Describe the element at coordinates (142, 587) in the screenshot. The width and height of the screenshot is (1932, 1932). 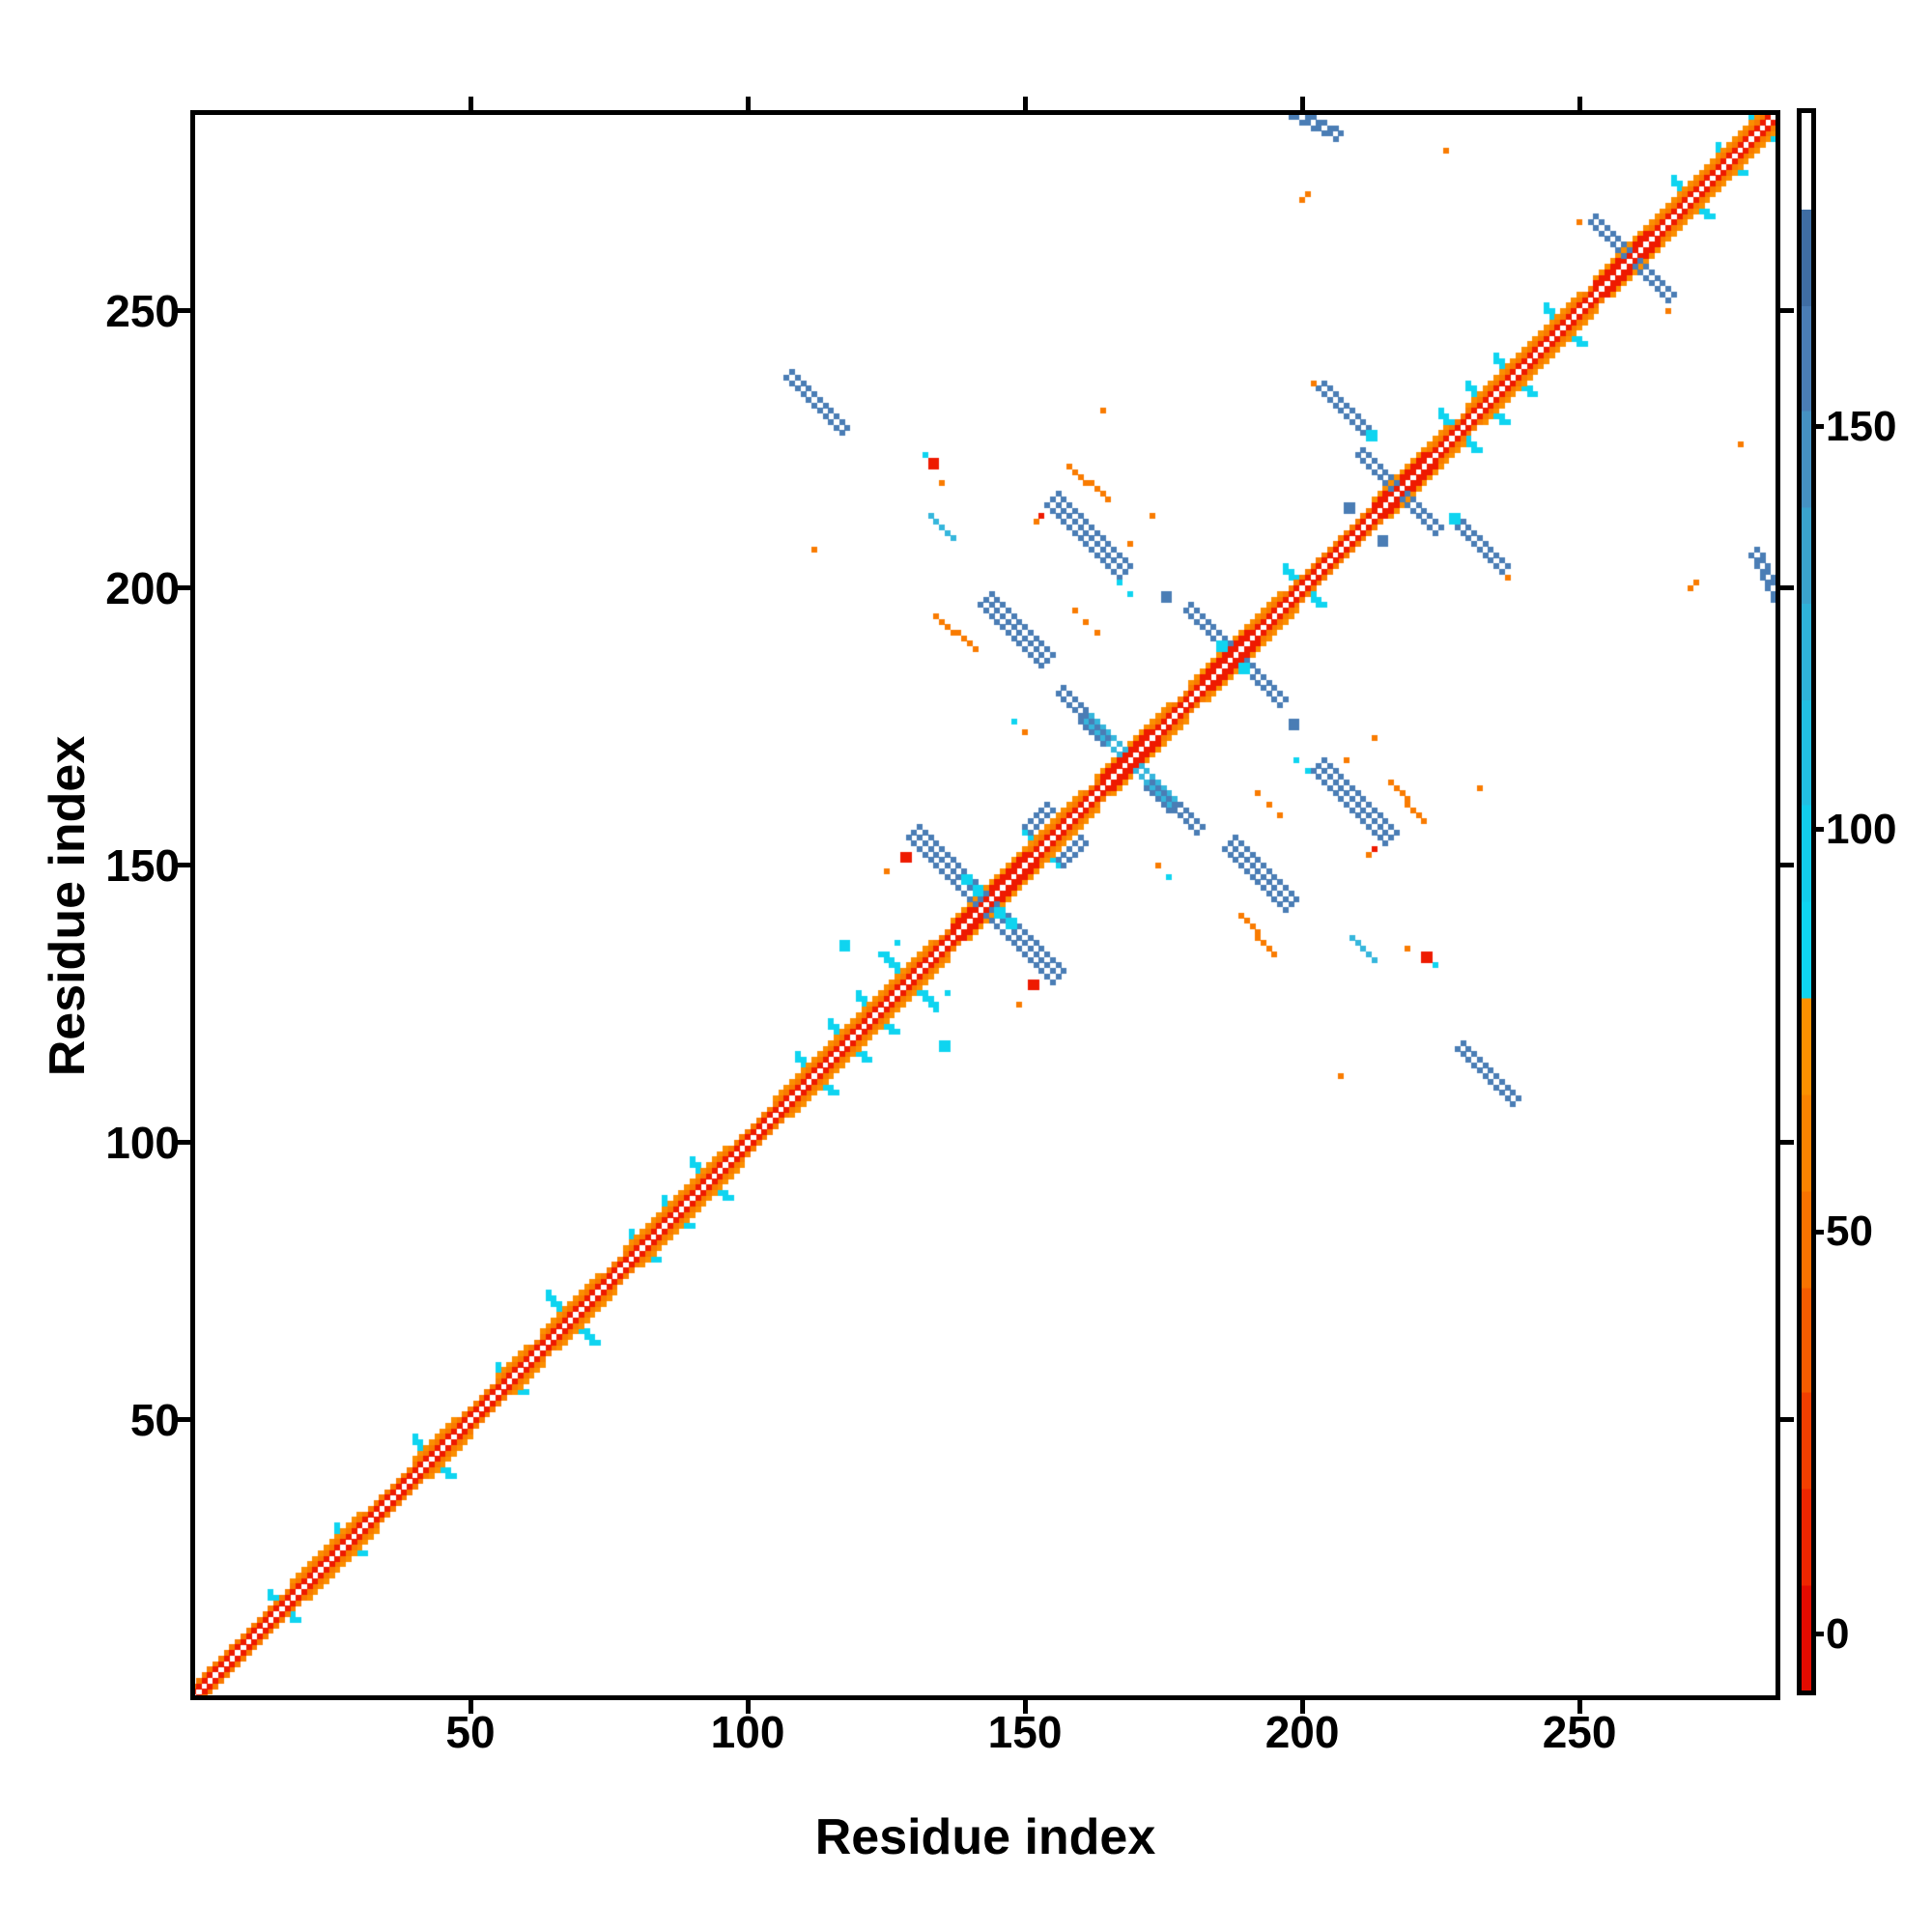
I see `y-tick-label: 200` at that location.